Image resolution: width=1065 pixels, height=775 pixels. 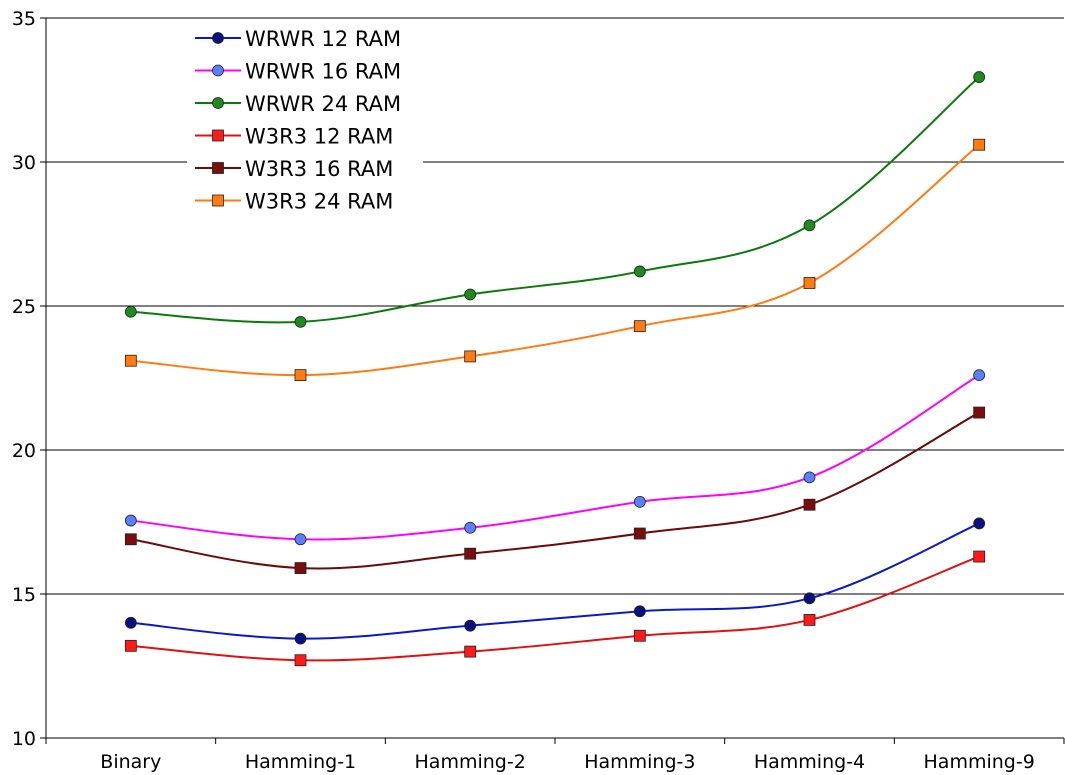 What do you see at coordinates (24, 451) in the screenshot?
I see `y-tick-label: 20` at bounding box center [24, 451].